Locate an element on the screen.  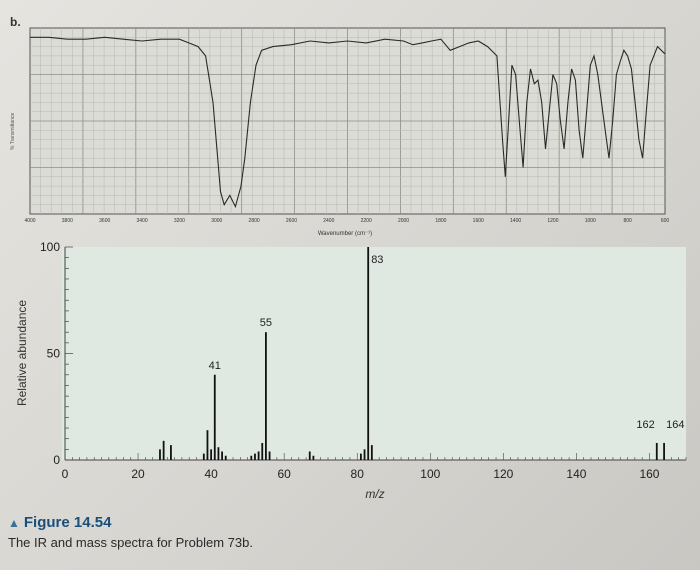
ir-x-tick-label: 1200 is located at coordinates (552, 221).